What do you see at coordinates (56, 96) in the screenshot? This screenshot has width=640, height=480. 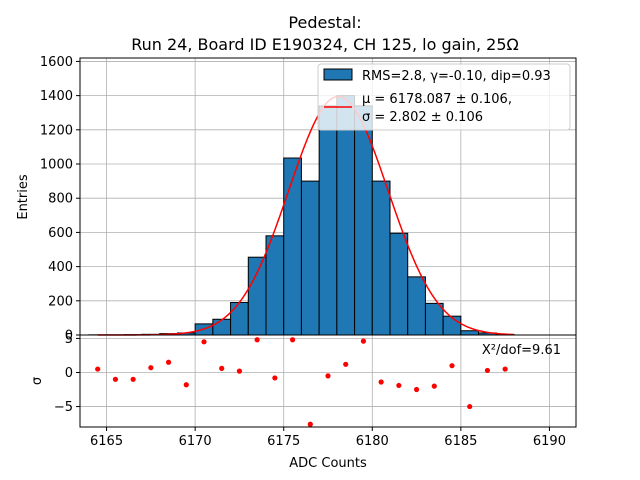 I see `histogram-y-tick-label: 1400` at bounding box center [56, 96].